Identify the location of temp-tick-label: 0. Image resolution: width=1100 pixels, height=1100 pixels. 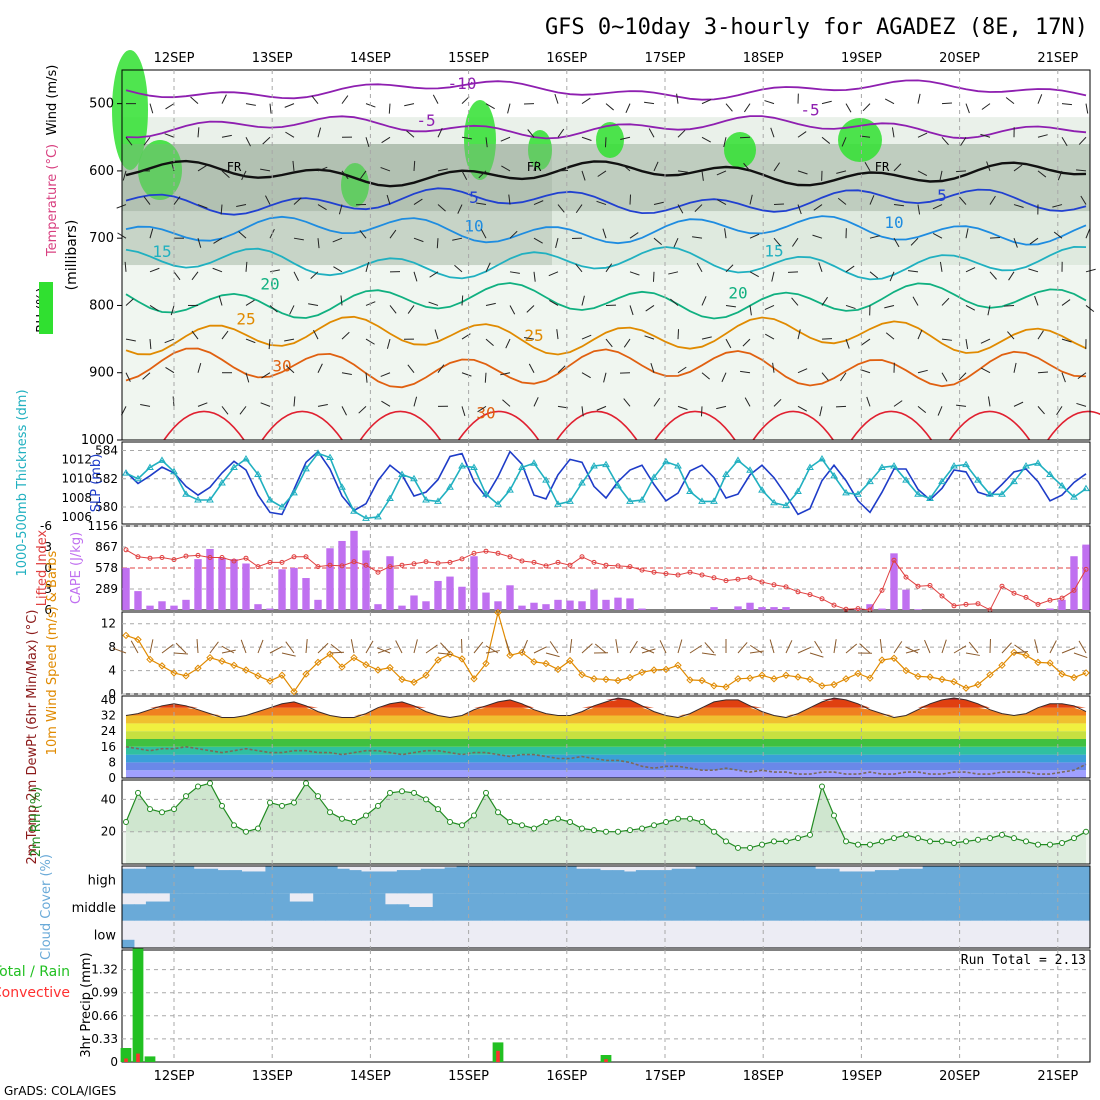
(112, 778).